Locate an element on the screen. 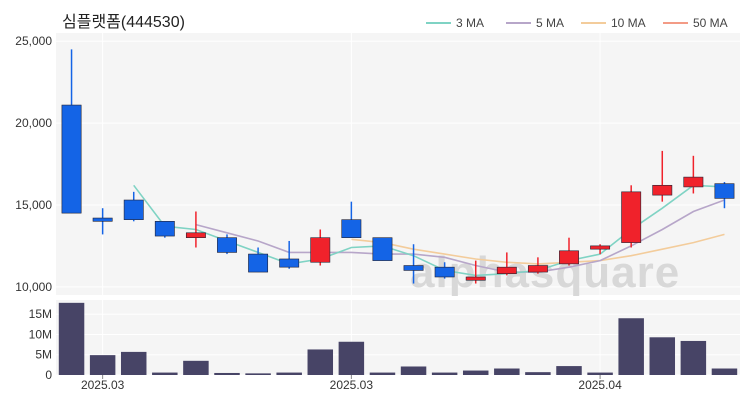 The height and width of the screenshot is (400, 750). price-tick-label: 15,000 is located at coordinates (33, 205).